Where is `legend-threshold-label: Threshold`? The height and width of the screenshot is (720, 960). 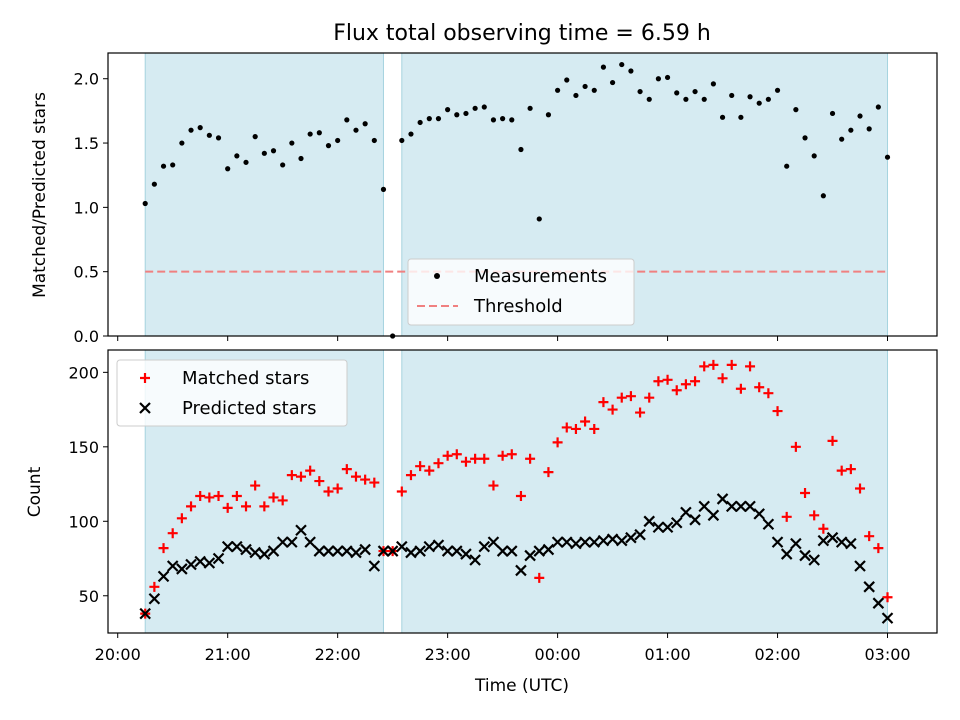 legend-threshold-label: Threshold is located at coordinates (518, 306).